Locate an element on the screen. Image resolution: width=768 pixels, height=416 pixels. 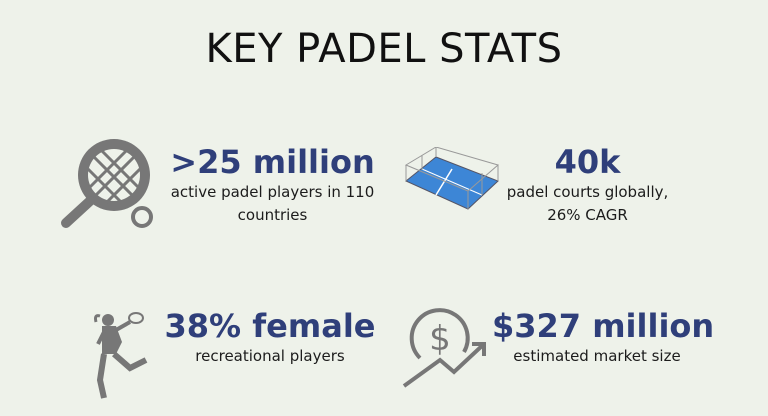
stat-description: countries is located at coordinates (272, 215).